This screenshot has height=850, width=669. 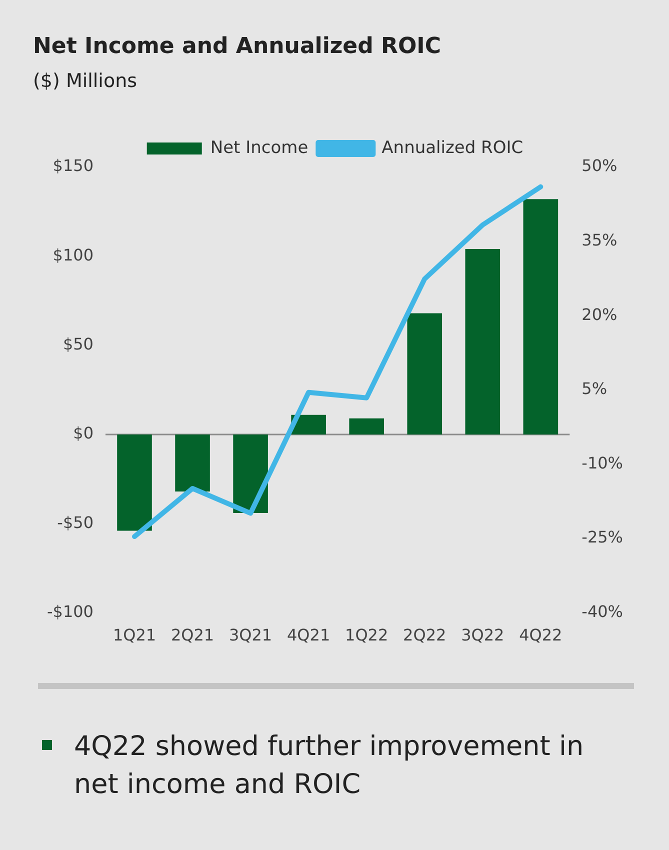 I want to click on chart-title: Net Income and Annualized ROIC, so click(x=237, y=46).